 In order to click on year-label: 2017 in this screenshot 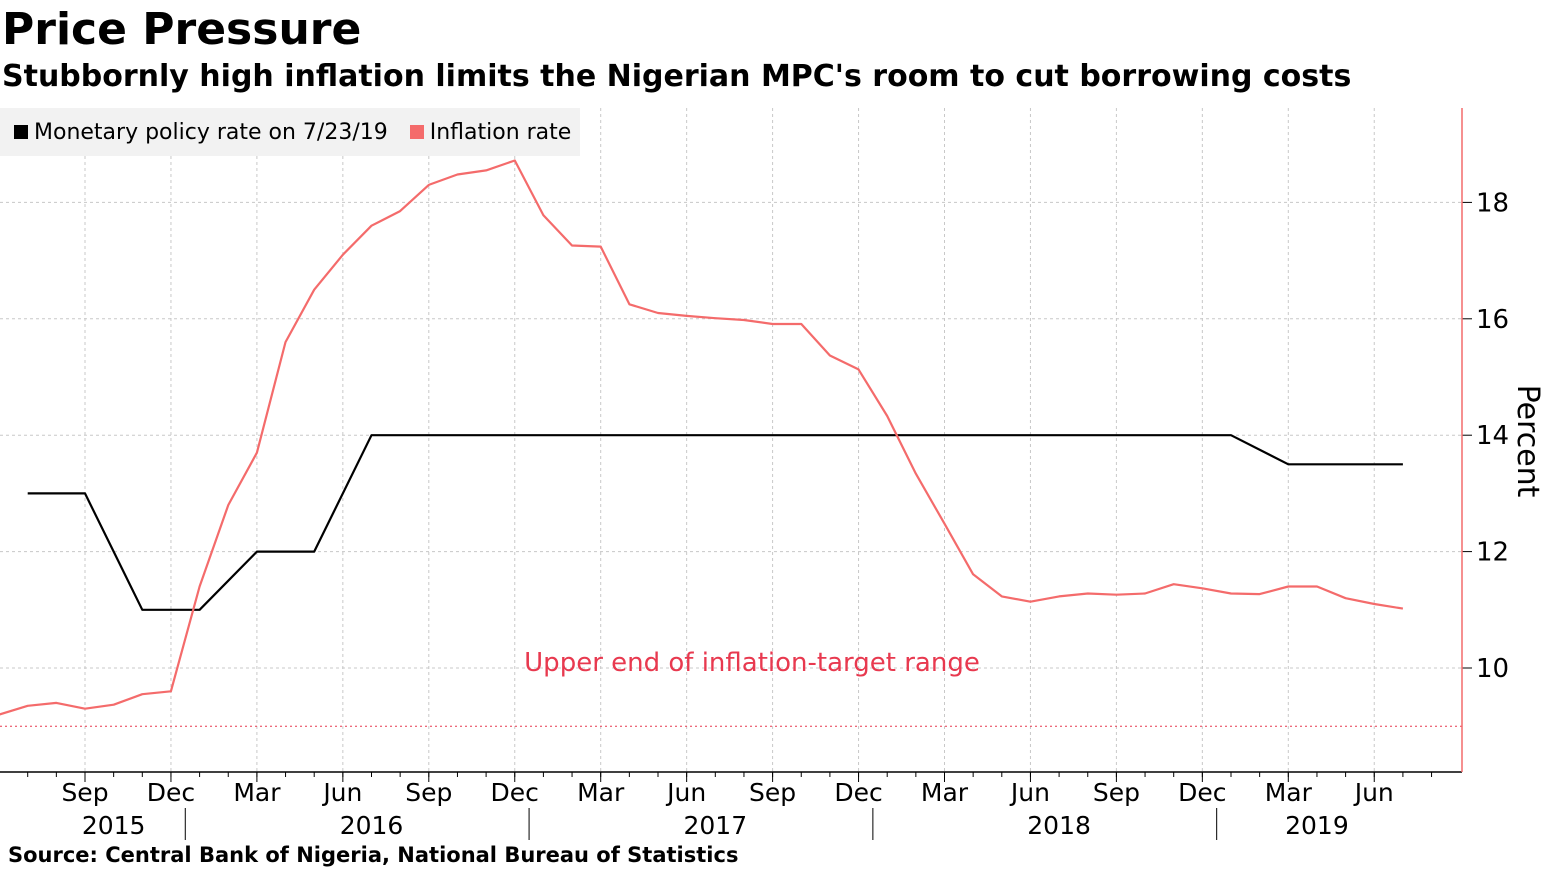, I will do `click(715, 825)`.